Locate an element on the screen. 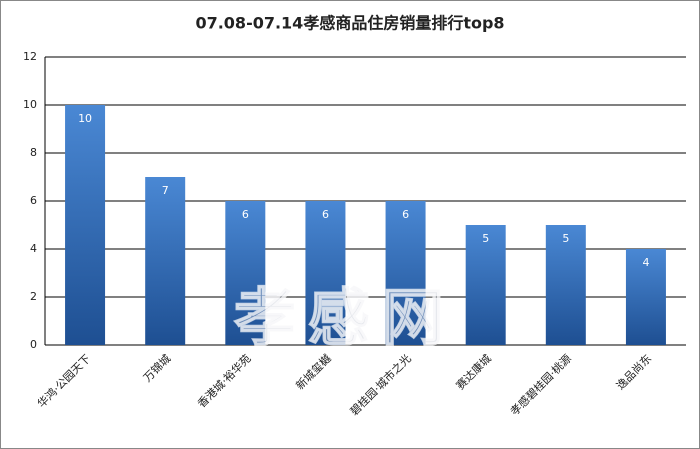 This screenshot has height=449, width=700. y-tick-label: 10 is located at coordinates (30, 104).